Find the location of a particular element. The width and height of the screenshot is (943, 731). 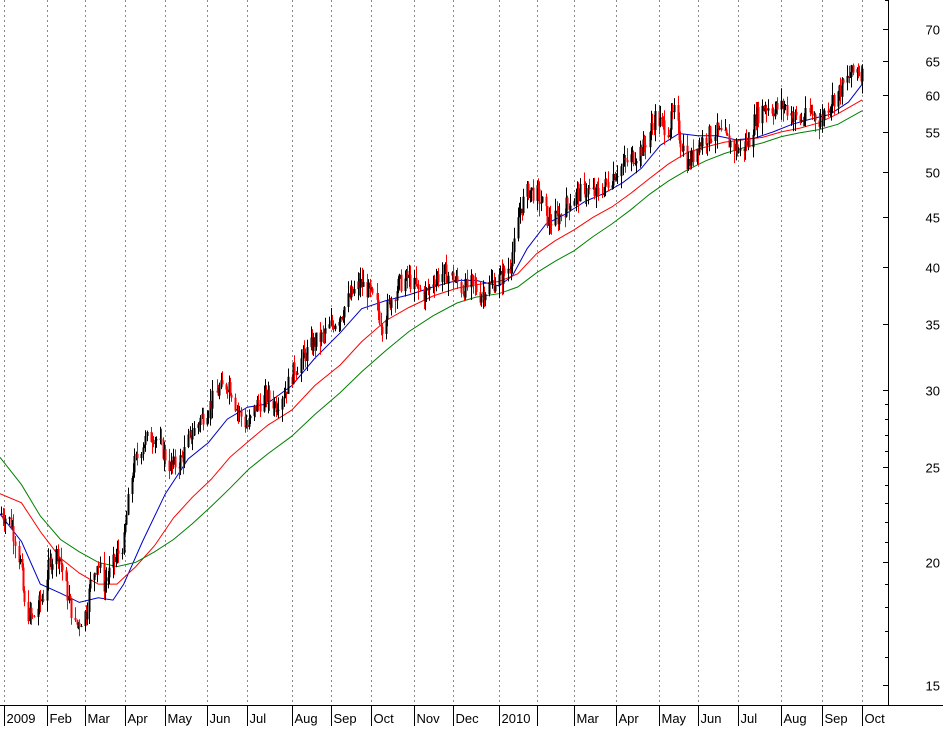

x-tick-label: Jul is located at coordinates (258, 718).